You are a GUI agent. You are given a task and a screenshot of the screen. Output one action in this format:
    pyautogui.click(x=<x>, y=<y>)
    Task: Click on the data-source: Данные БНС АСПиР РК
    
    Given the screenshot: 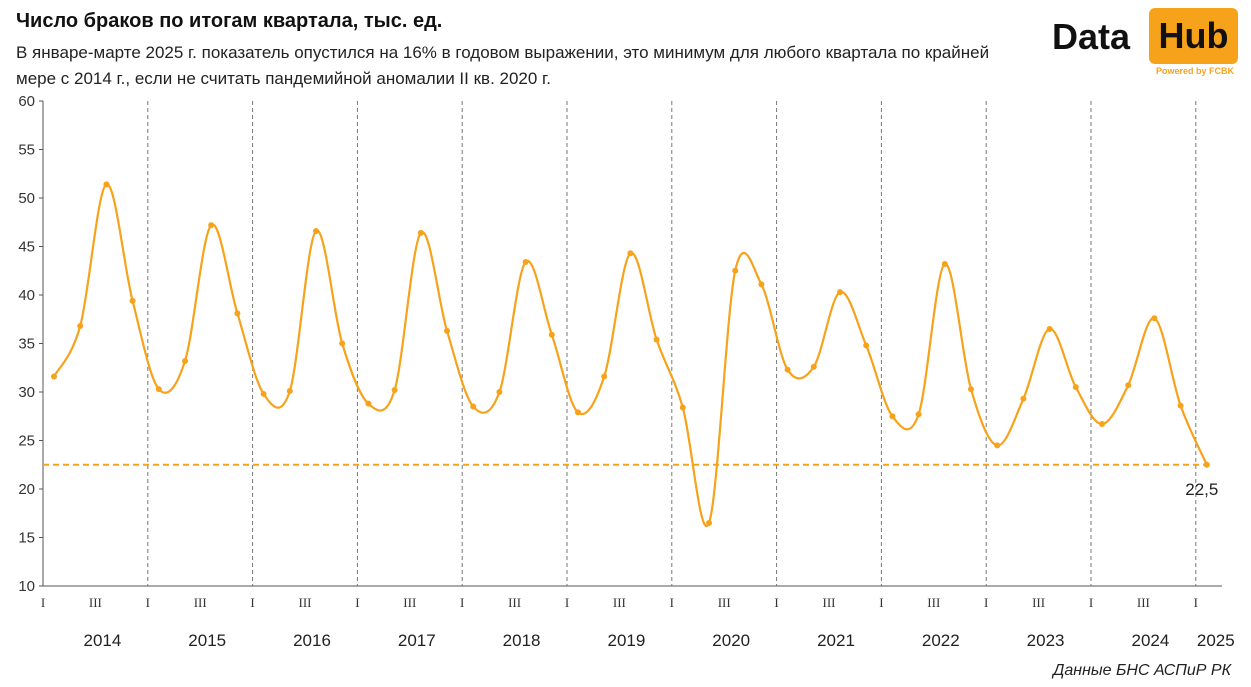 What is the action you would take?
    pyautogui.click(x=1142, y=670)
    